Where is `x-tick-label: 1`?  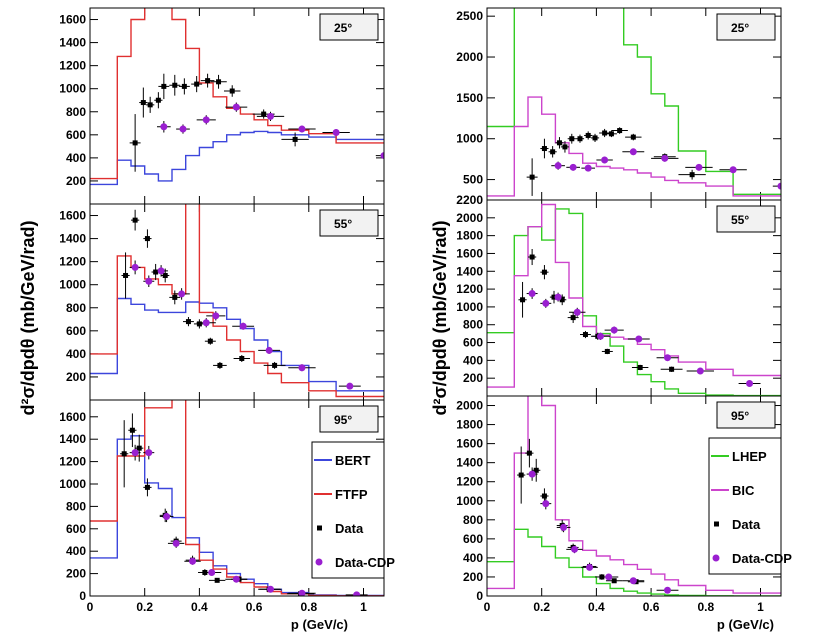 x-tick-label: 1 is located at coordinates (363, 607).